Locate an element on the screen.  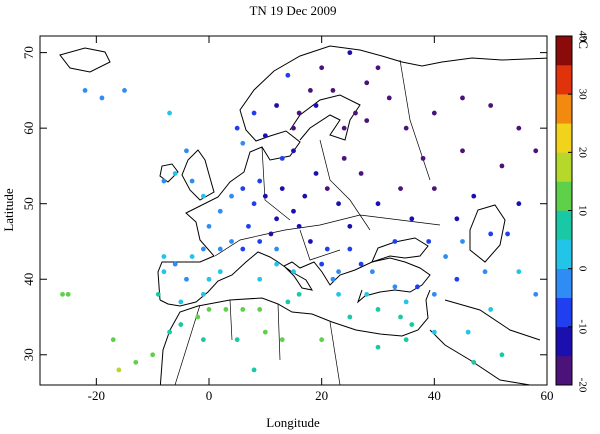
colorbar-tick-label: 20 is located at coordinates (582, 153).